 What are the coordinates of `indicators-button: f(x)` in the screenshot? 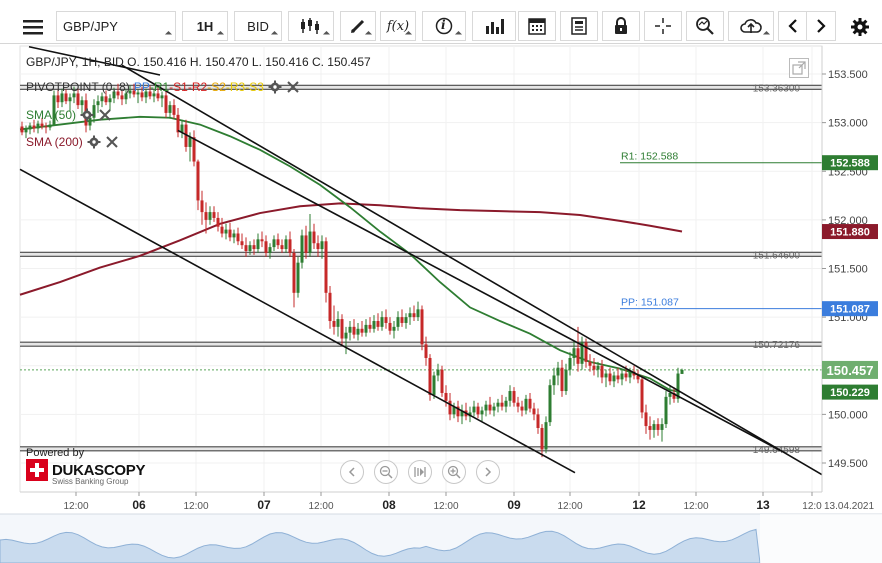 It's located at (398, 26).